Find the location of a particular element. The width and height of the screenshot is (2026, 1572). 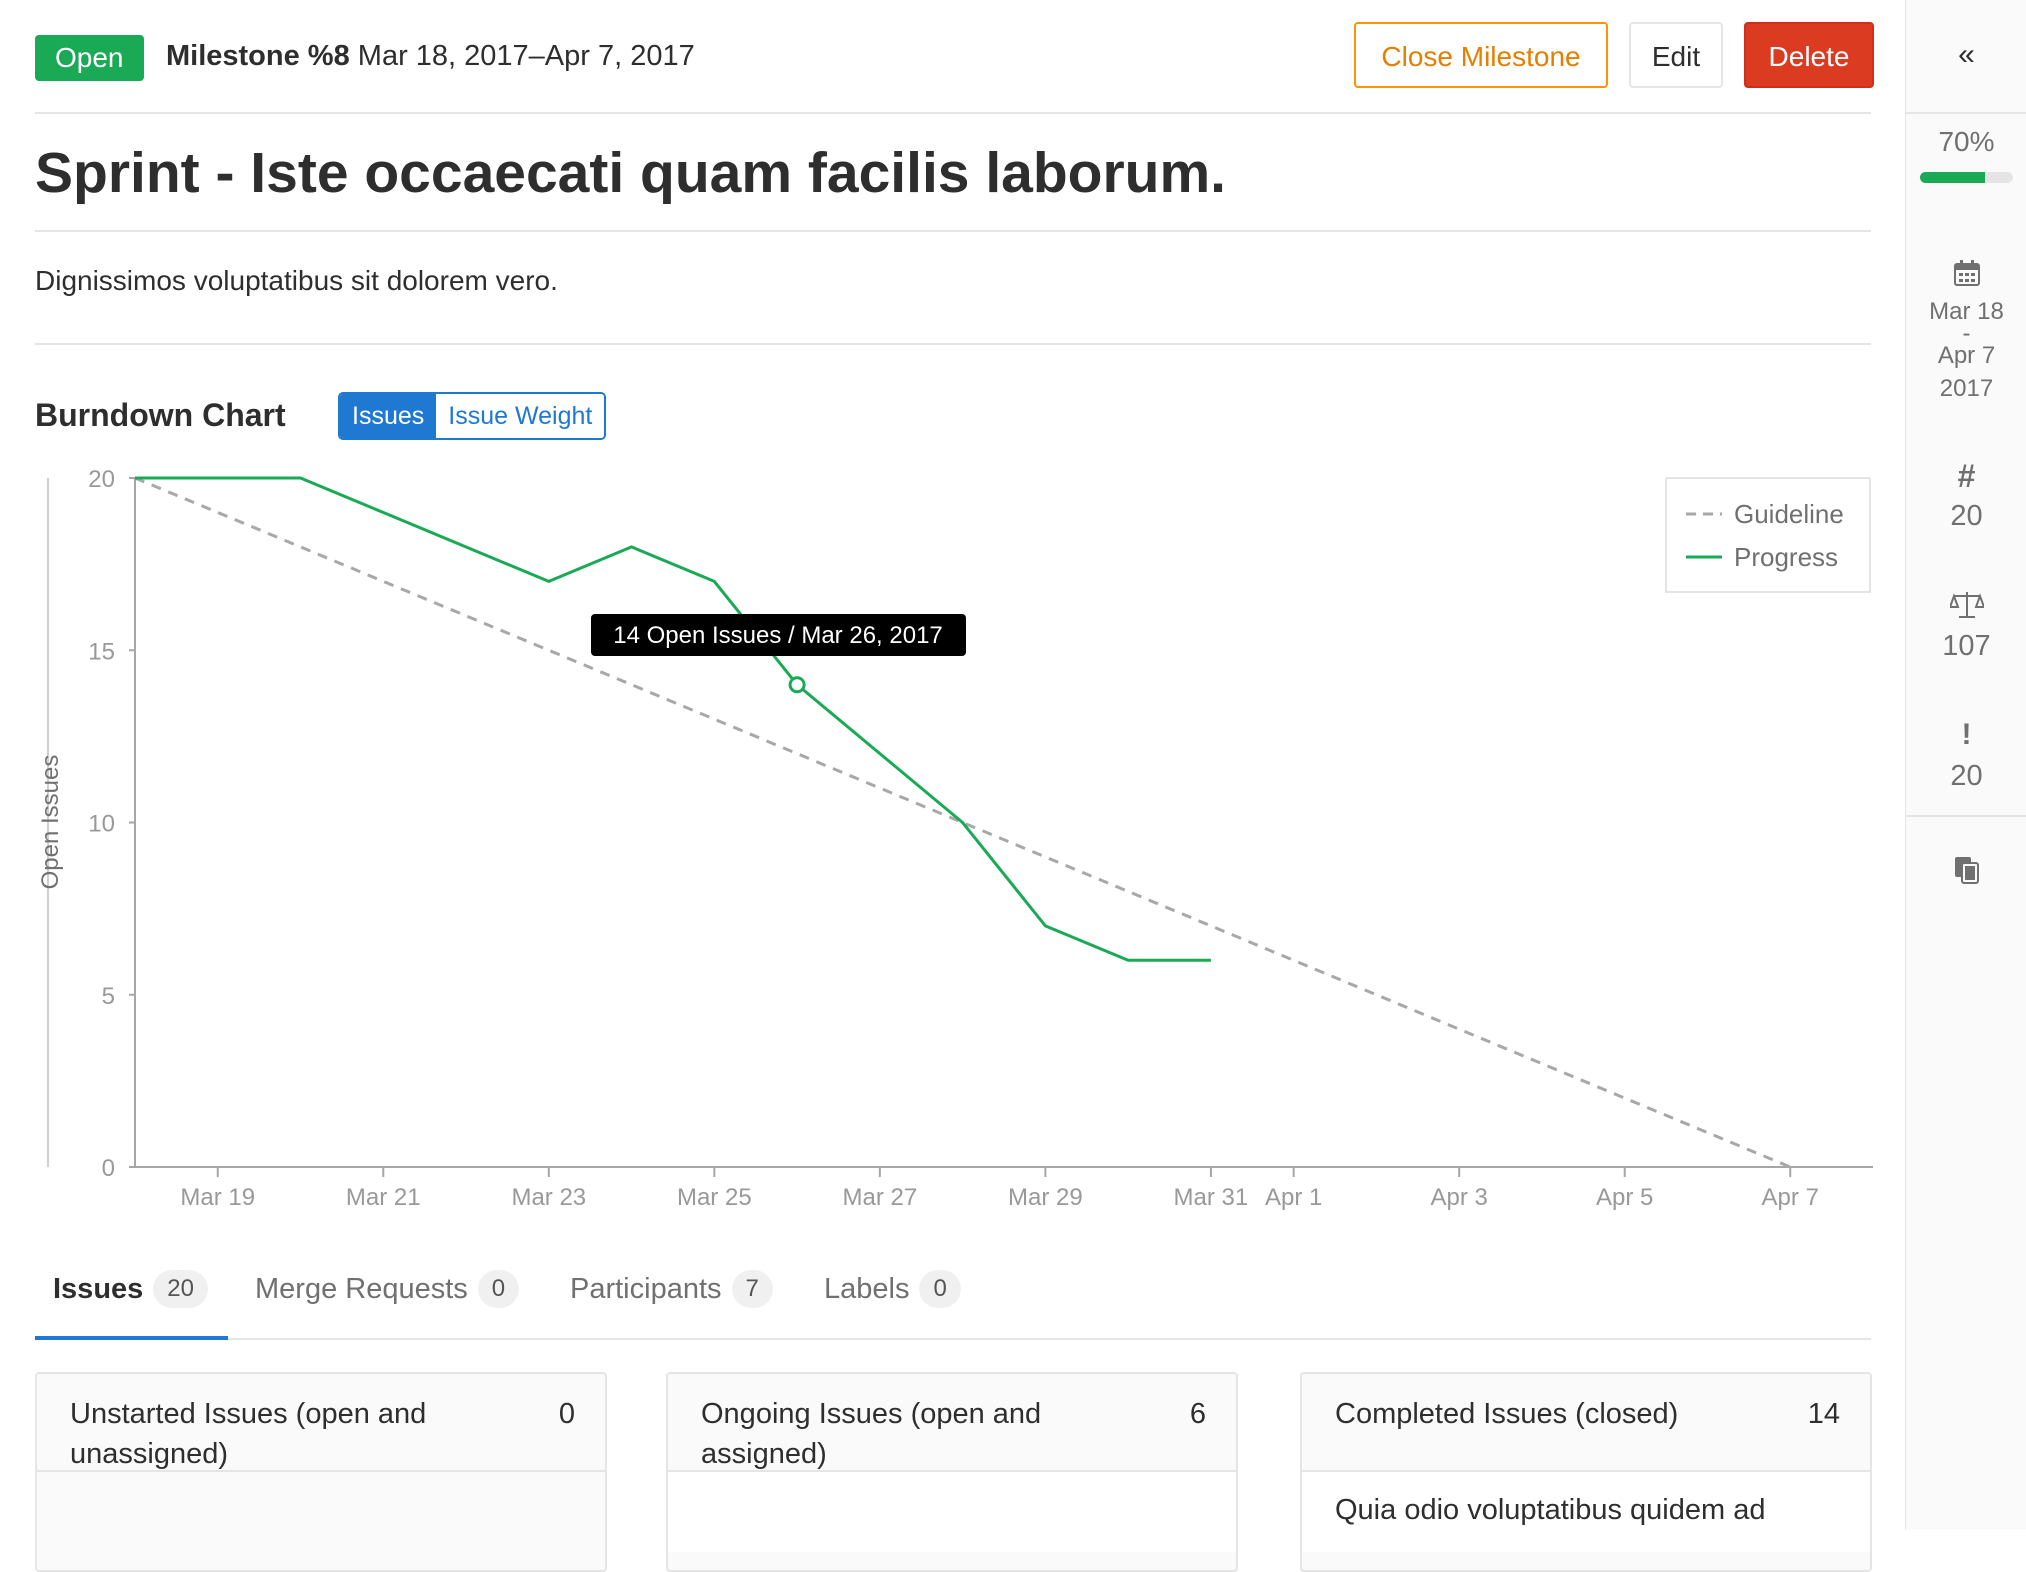

x-tick-label: Mar 25 is located at coordinates (714, 1197).